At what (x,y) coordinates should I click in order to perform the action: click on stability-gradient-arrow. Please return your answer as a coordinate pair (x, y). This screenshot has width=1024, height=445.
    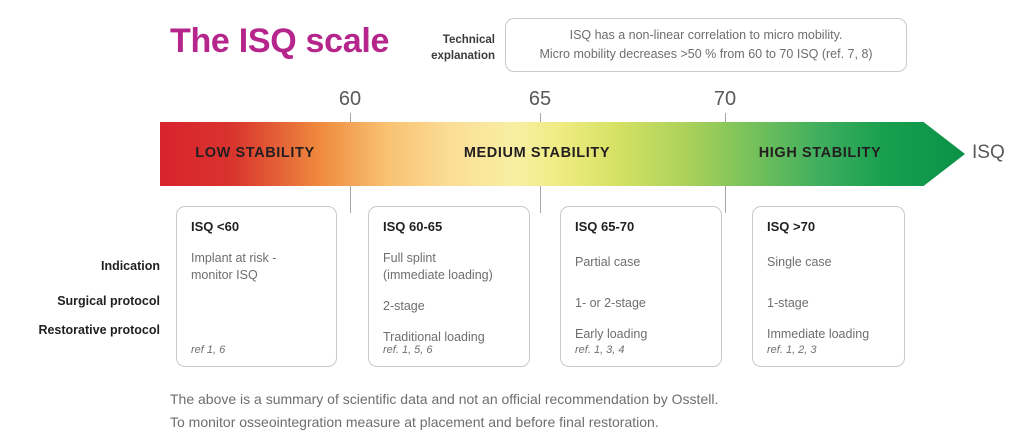
    Looking at the image, I should click on (562, 154).